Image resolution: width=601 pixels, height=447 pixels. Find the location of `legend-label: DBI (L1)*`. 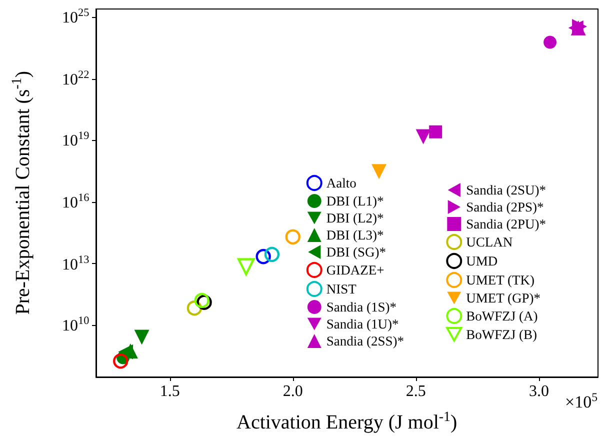

legend-label: DBI (L1)* is located at coordinates (355, 201).